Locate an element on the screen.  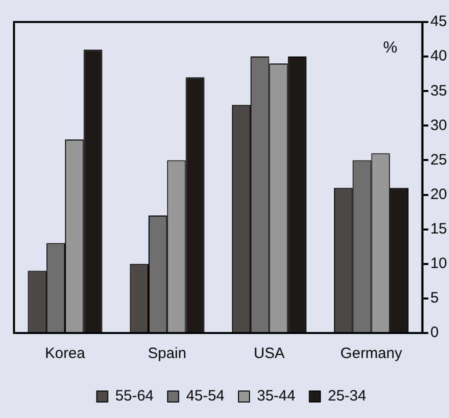
y-tick-label: 35 is located at coordinates (439, 91).